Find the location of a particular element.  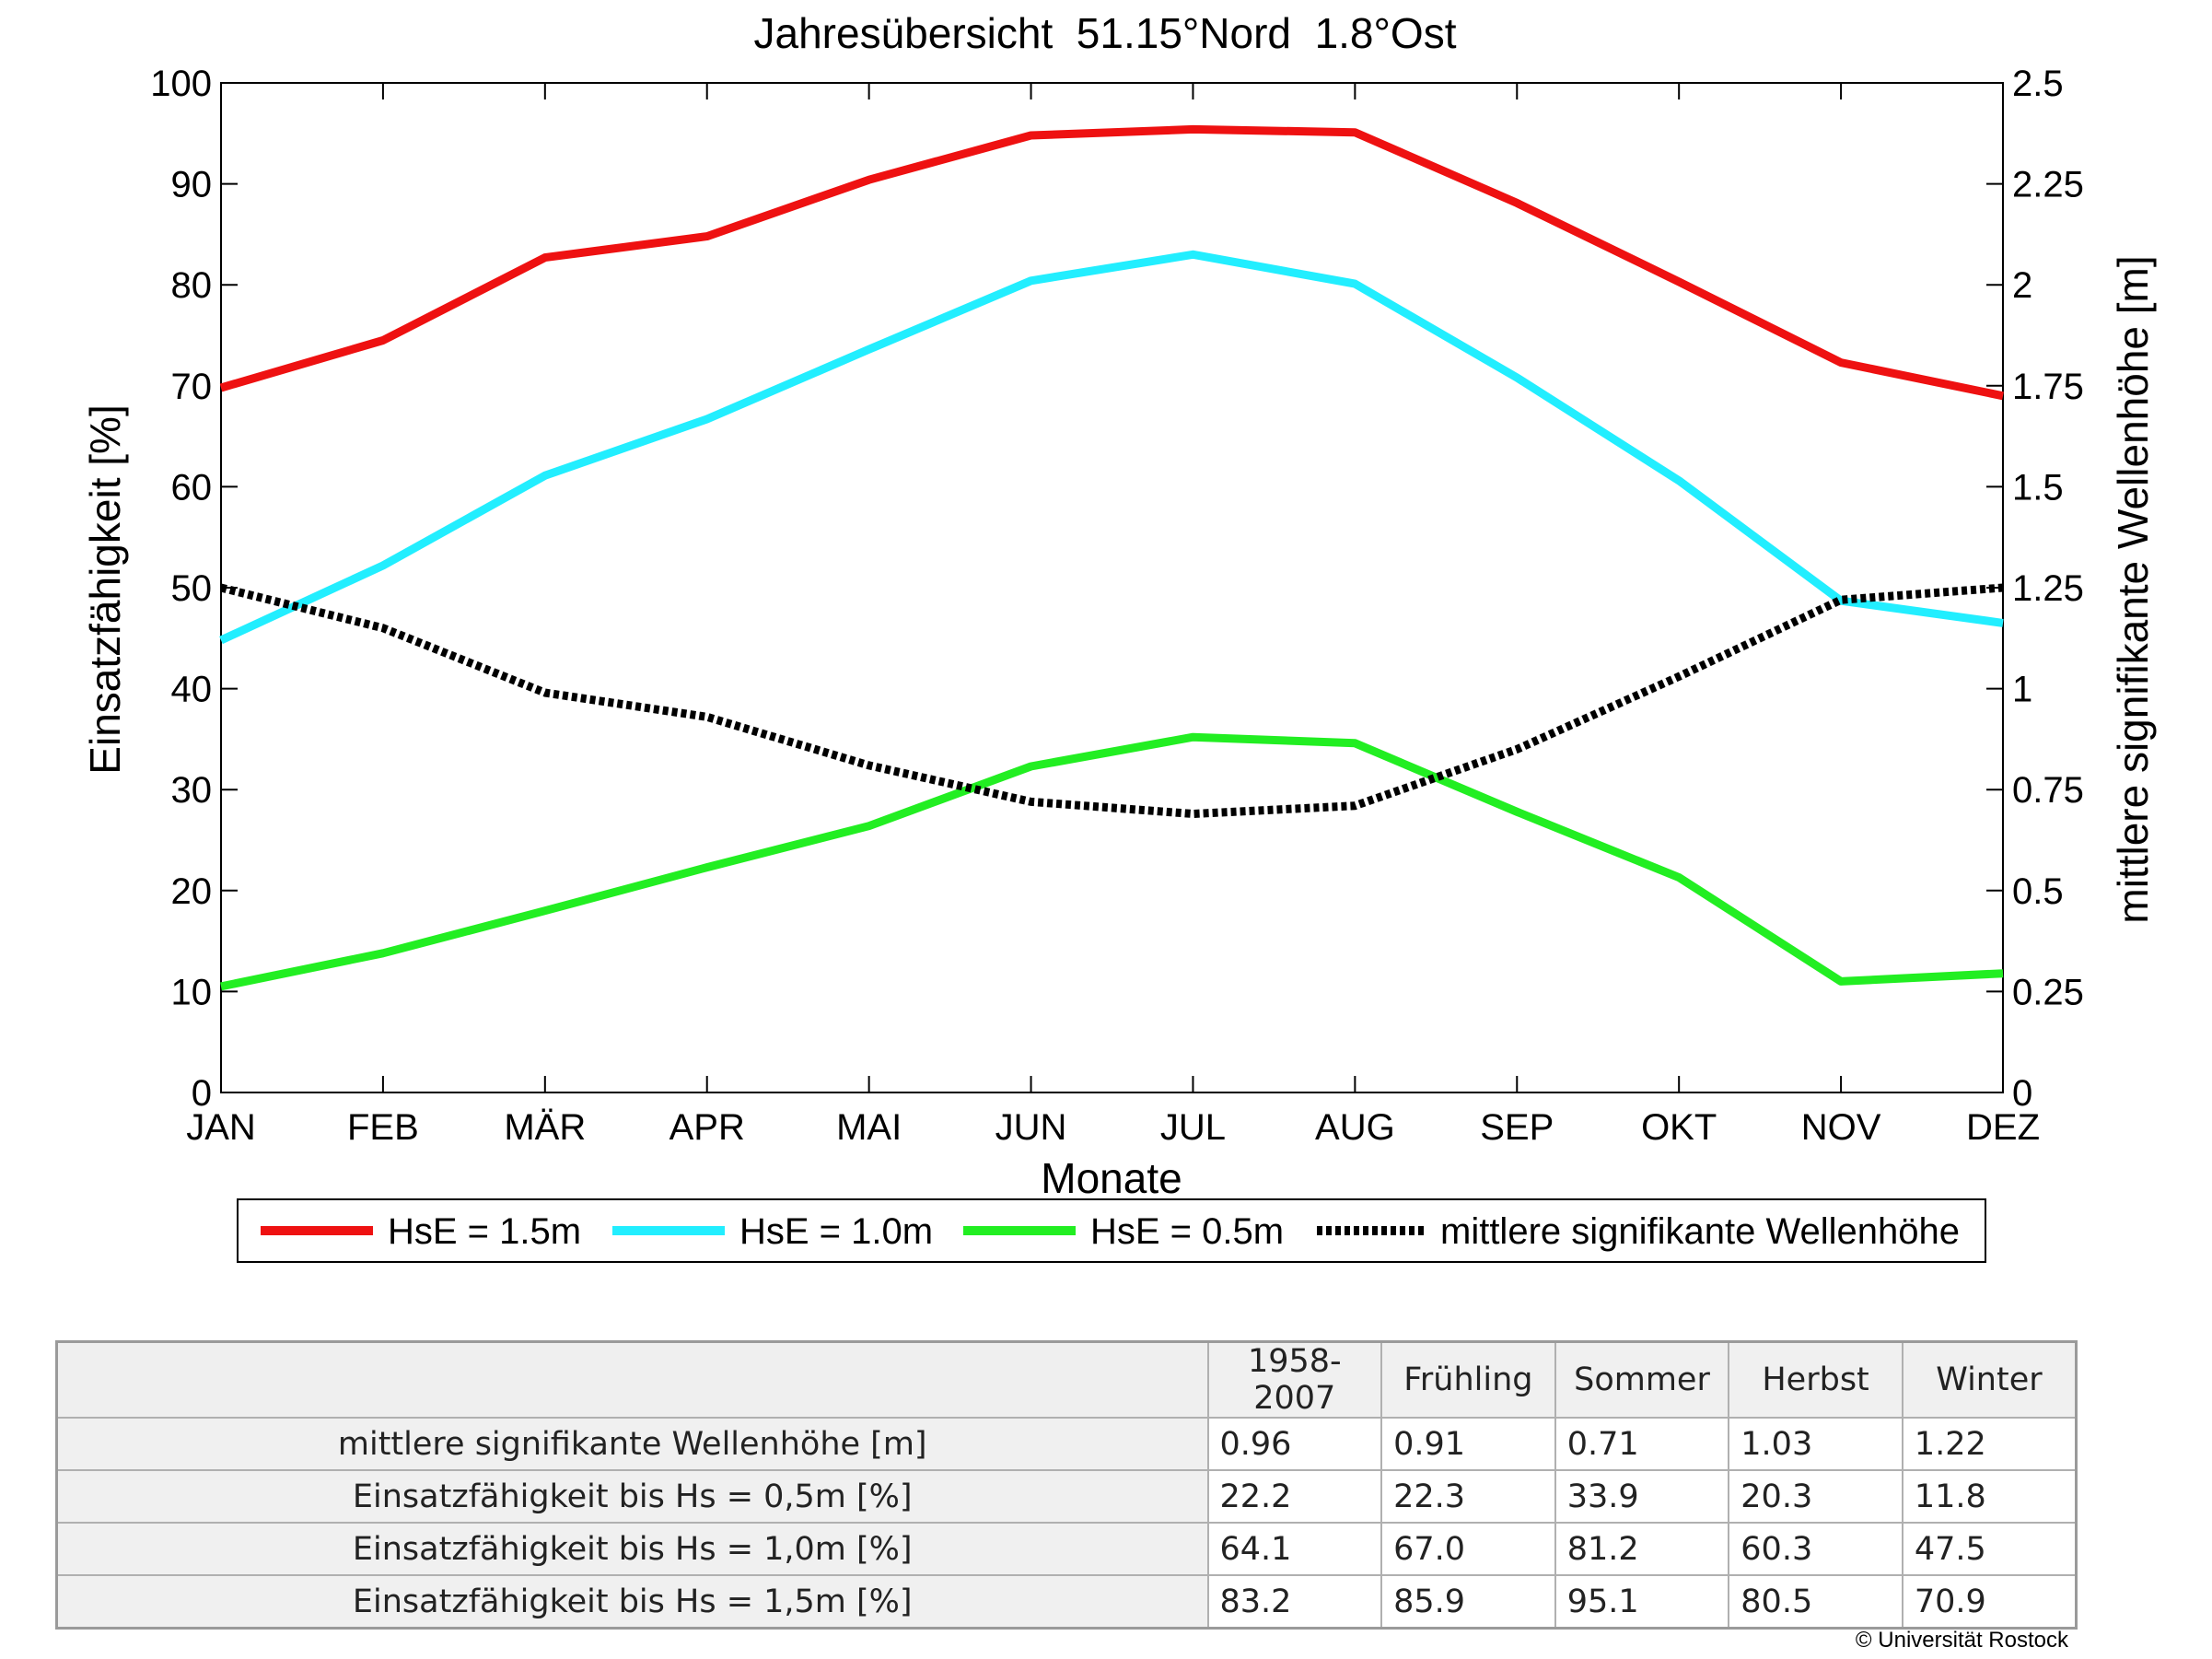

table-cell: 0.71 is located at coordinates (1642, 1444).